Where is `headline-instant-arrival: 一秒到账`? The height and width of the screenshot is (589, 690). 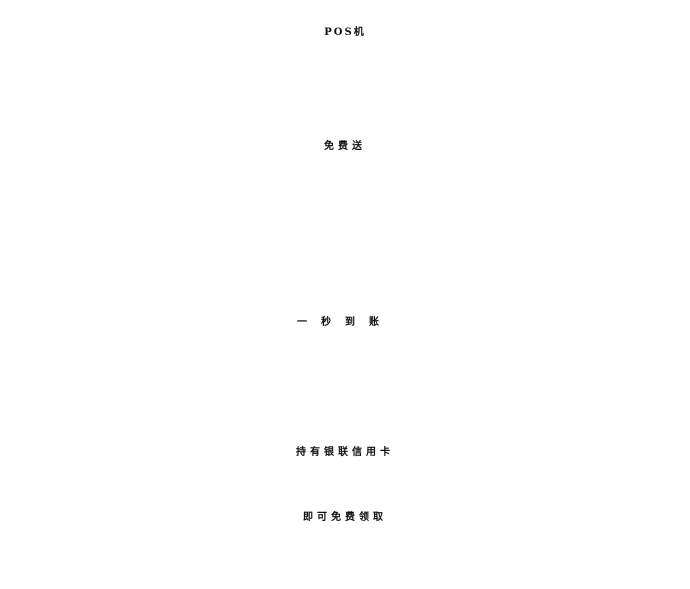 headline-instant-arrival: 一秒到账 is located at coordinates (345, 322).